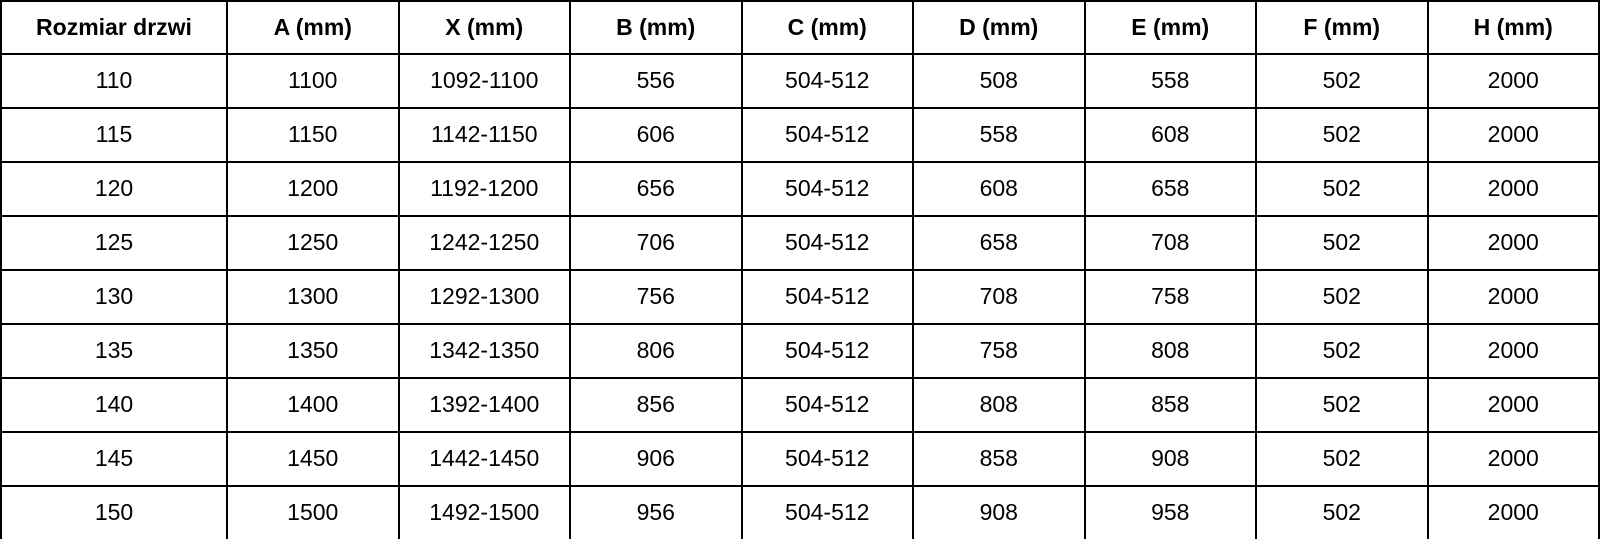  Describe the element at coordinates (484, 189) in the screenshot. I see `table-cell: 1192-1200` at that location.